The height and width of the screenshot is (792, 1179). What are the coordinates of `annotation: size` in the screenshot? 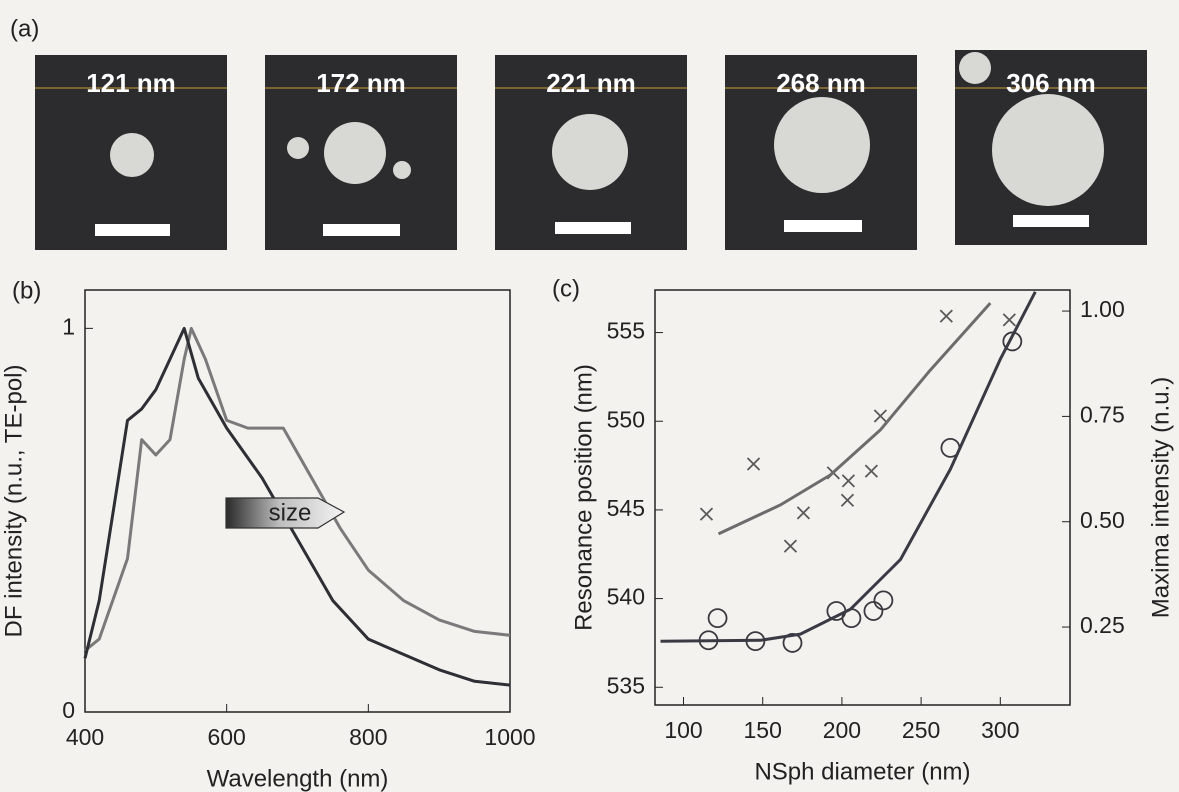 It's located at (290, 512).